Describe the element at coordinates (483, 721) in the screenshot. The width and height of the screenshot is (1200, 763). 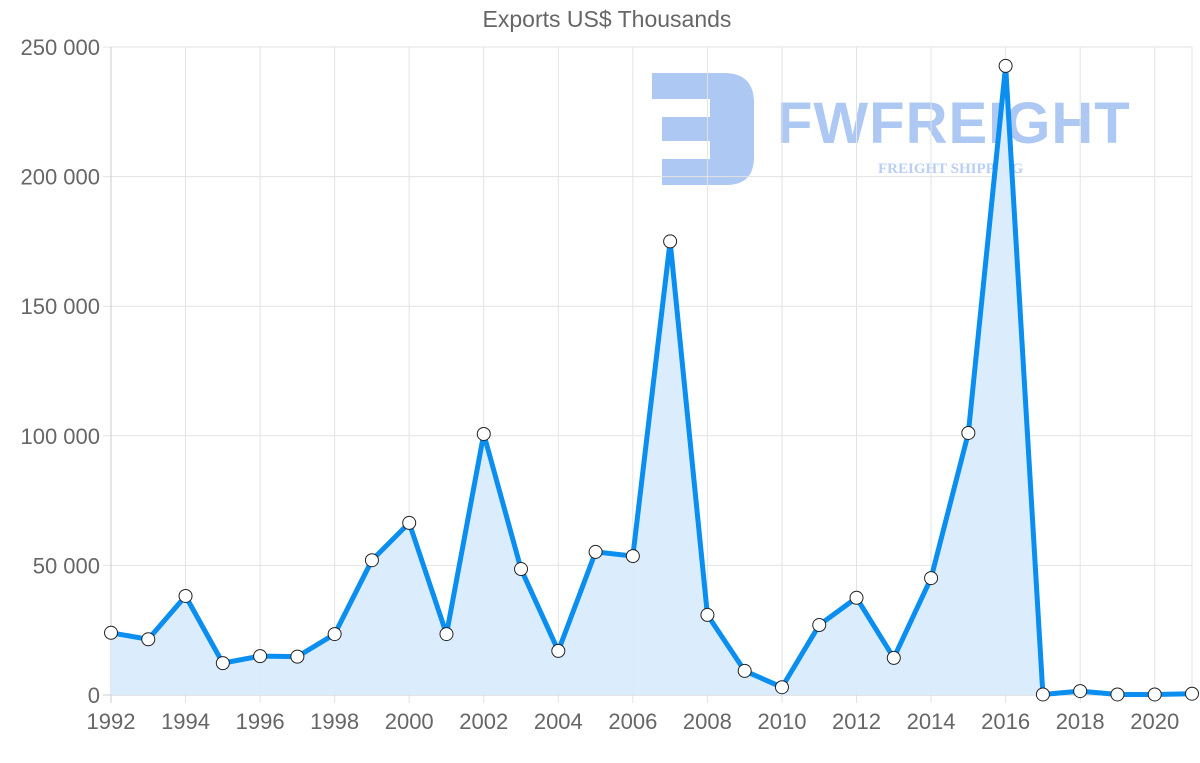
I see `x-tick-label: 2002` at that location.